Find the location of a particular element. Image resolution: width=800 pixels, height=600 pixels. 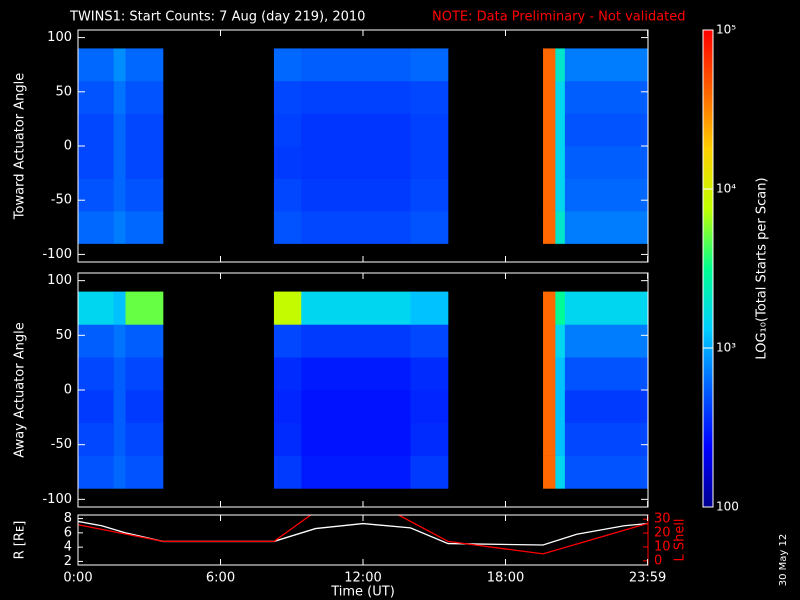

y-tick-label: 4 is located at coordinates (68, 547).